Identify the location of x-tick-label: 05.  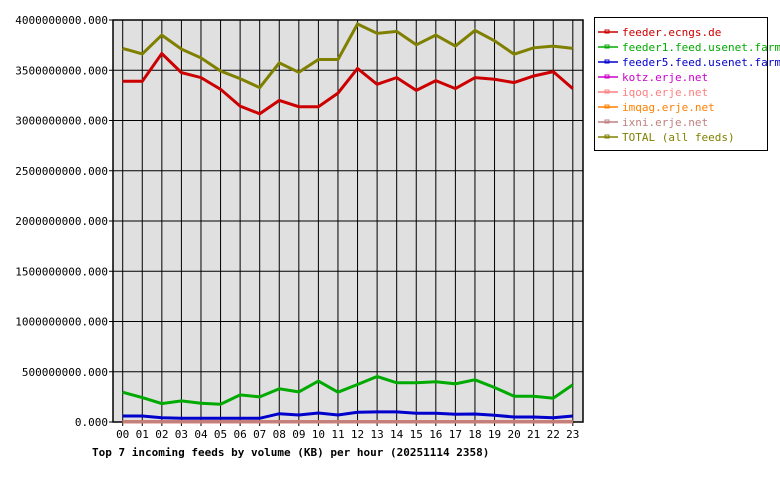
(220, 434).